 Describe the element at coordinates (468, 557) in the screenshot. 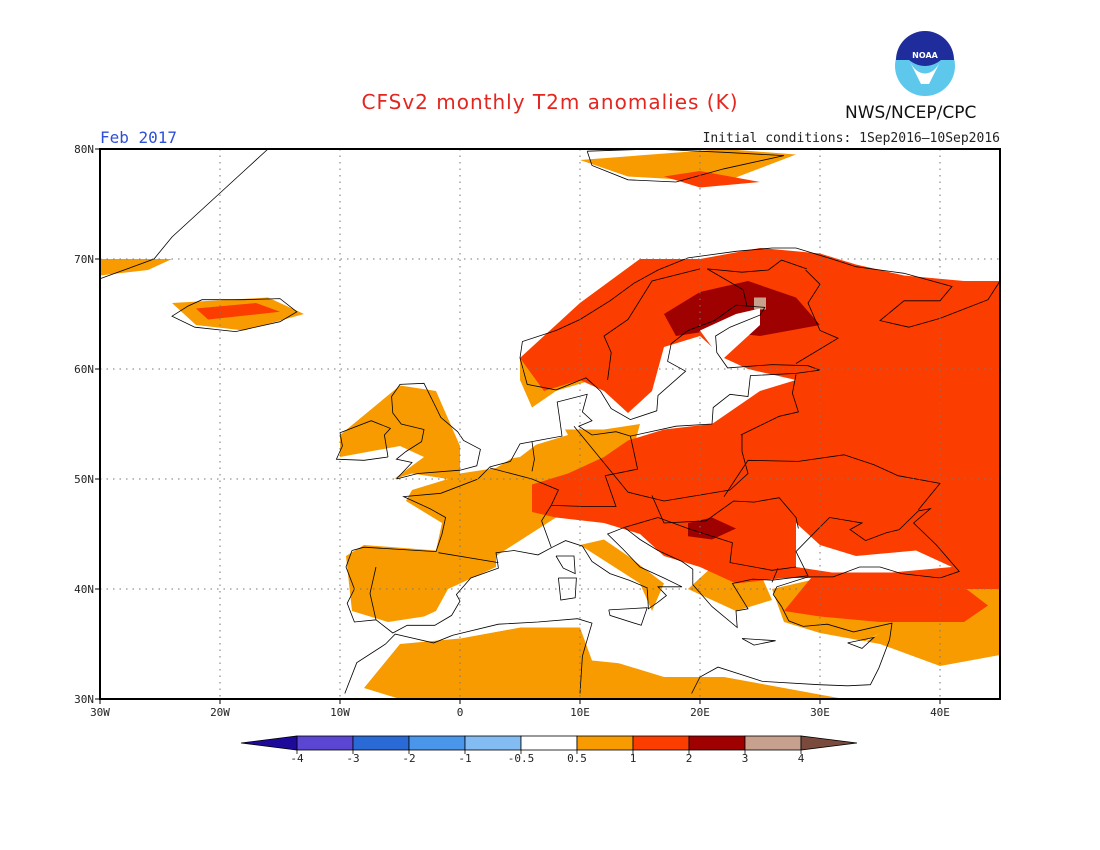

I see `border-france-spain` at that location.